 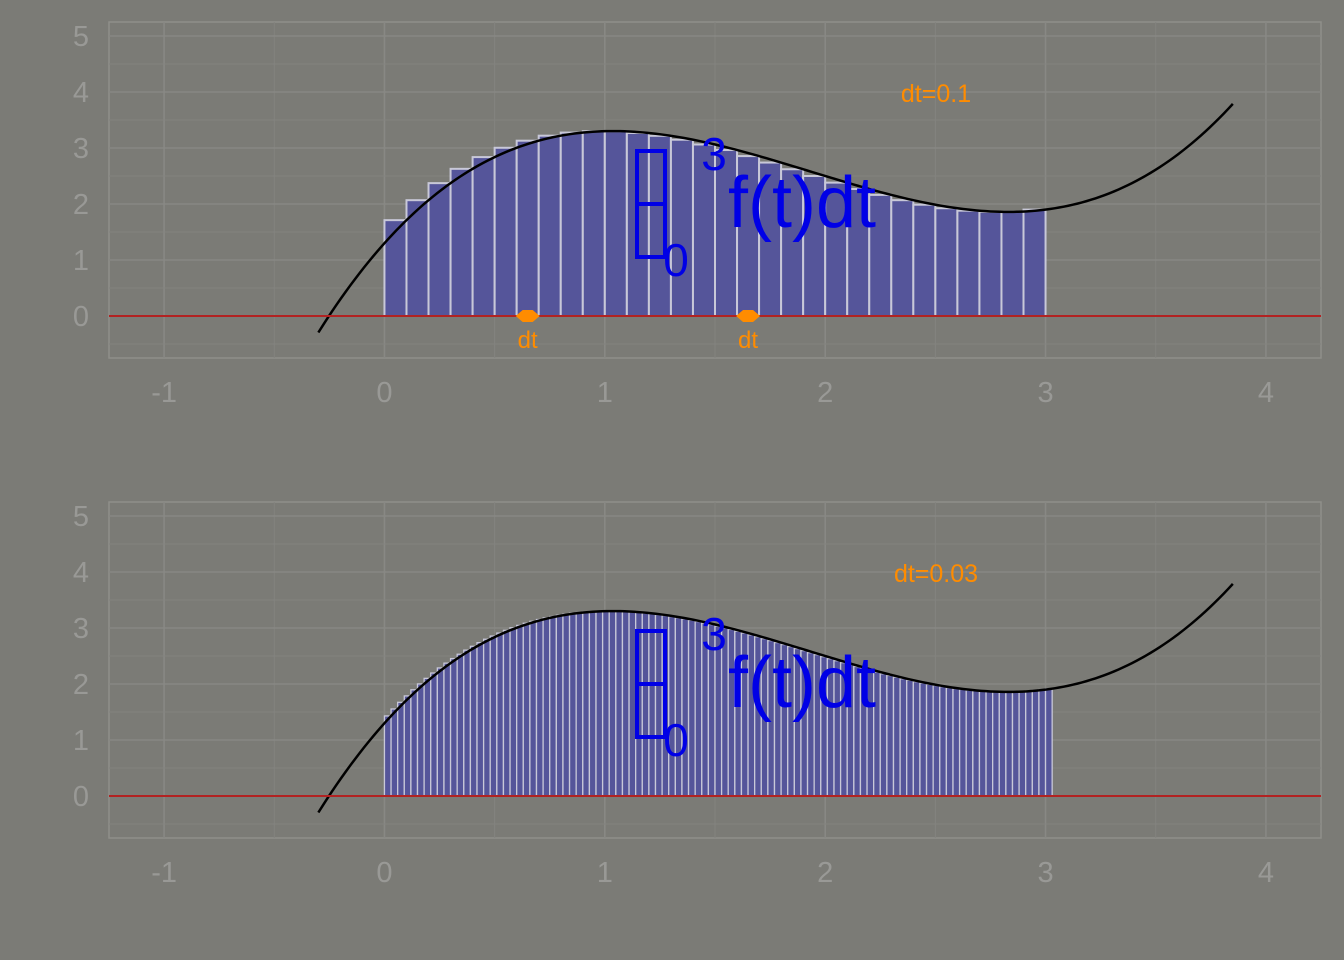 I want to click on x-tick-label: 0, so click(x=384, y=393).